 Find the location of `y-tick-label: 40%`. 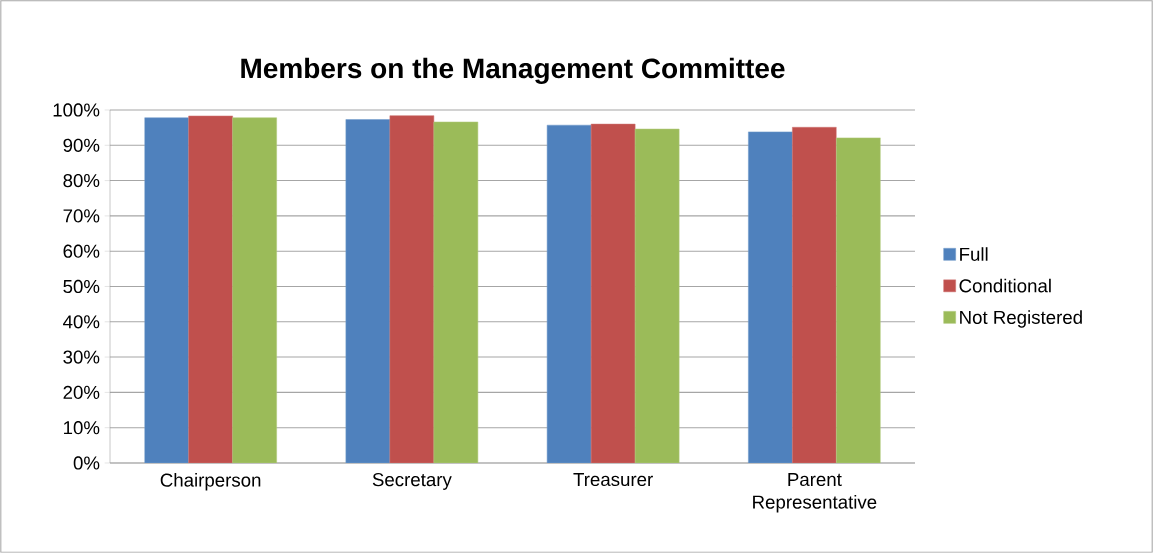

y-tick-label: 40% is located at coordinates (81, 322).